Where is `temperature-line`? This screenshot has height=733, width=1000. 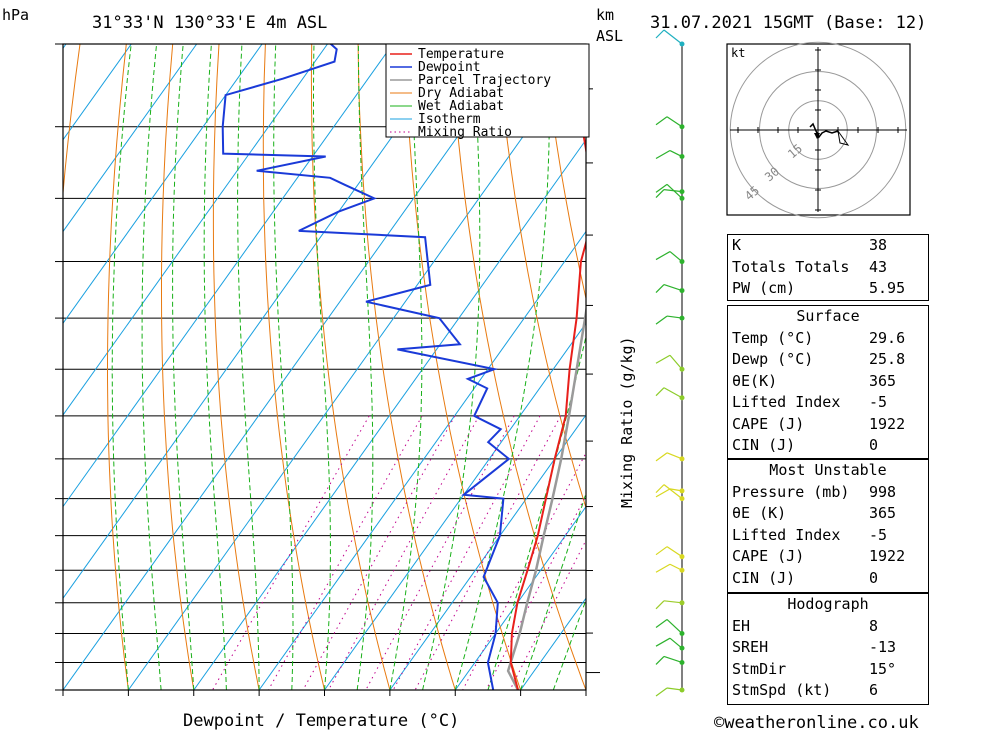
temperature-line is located at coordinates (547, 412).